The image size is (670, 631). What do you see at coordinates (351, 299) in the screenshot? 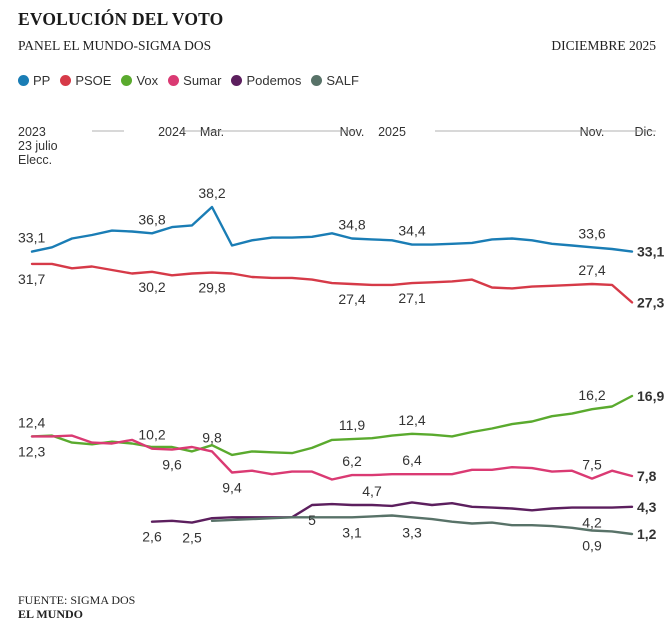
I see `data-label-psoe-16: 27,4` at bounding box center [351, 299].